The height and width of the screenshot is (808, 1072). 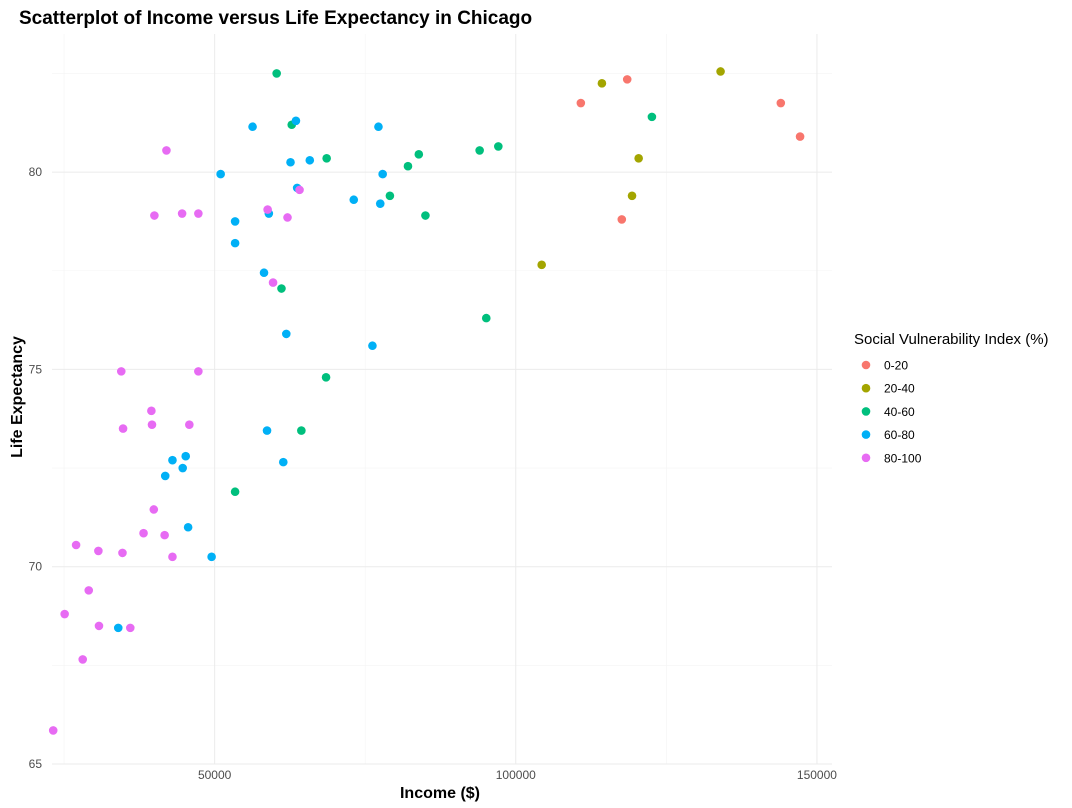 I want to click on x-tick-label: 100000, so click(x=516, y=775).